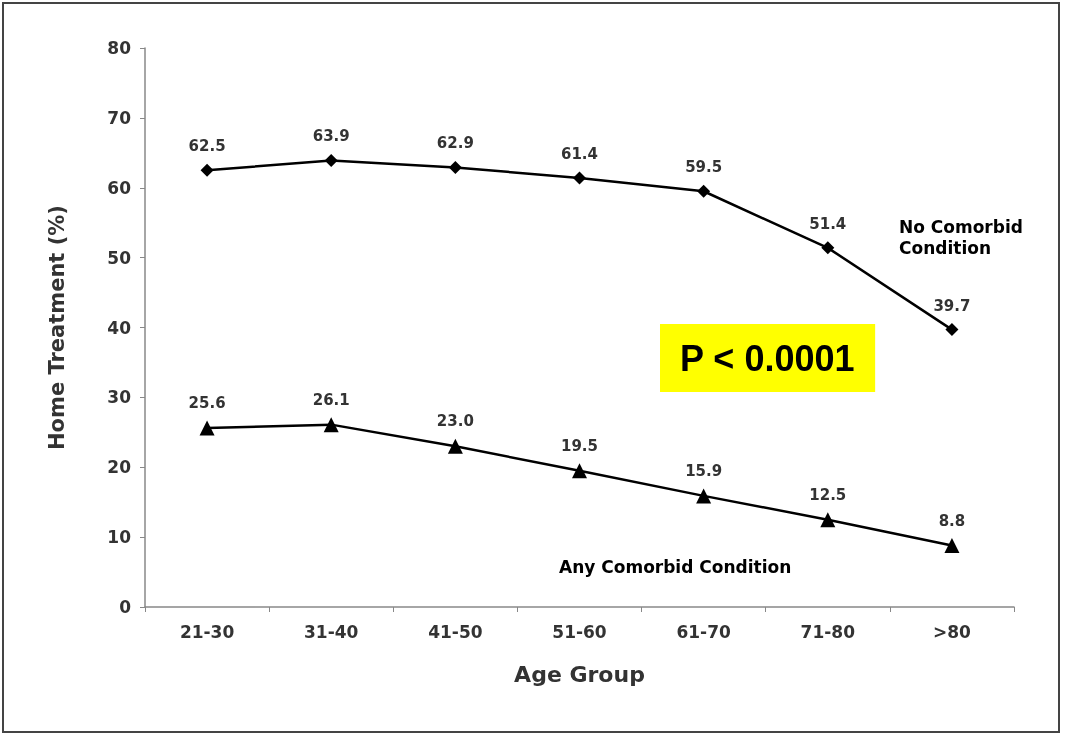 This screenshot has height=739, width=1066. Describe the element at coordinates (119, 117) in the screenshot. I see `y-tick-label: 70` at that location.